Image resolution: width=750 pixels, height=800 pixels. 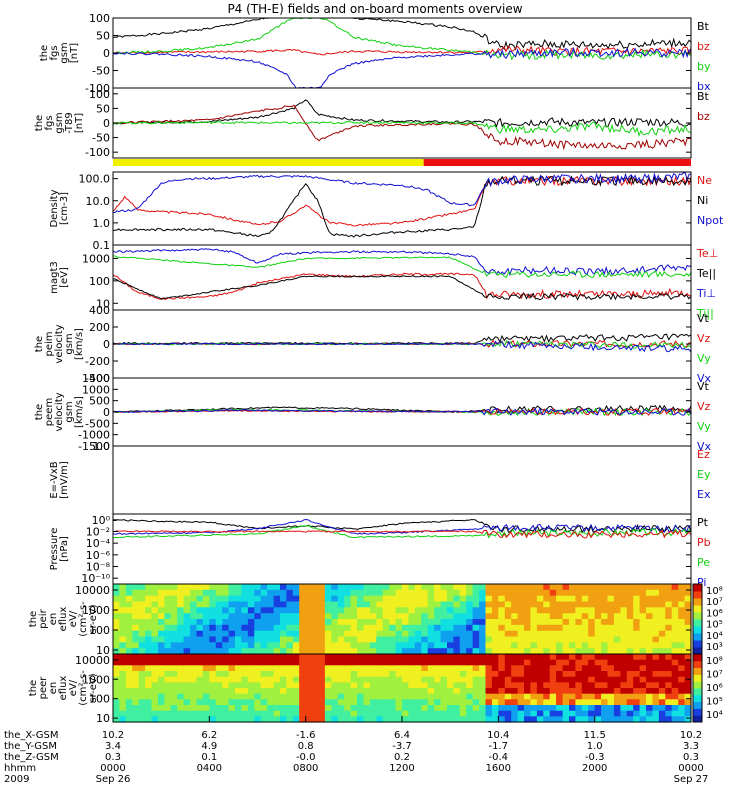 I want to click on legend-temp-2: Ti⊥, so click(x=706, y=293).